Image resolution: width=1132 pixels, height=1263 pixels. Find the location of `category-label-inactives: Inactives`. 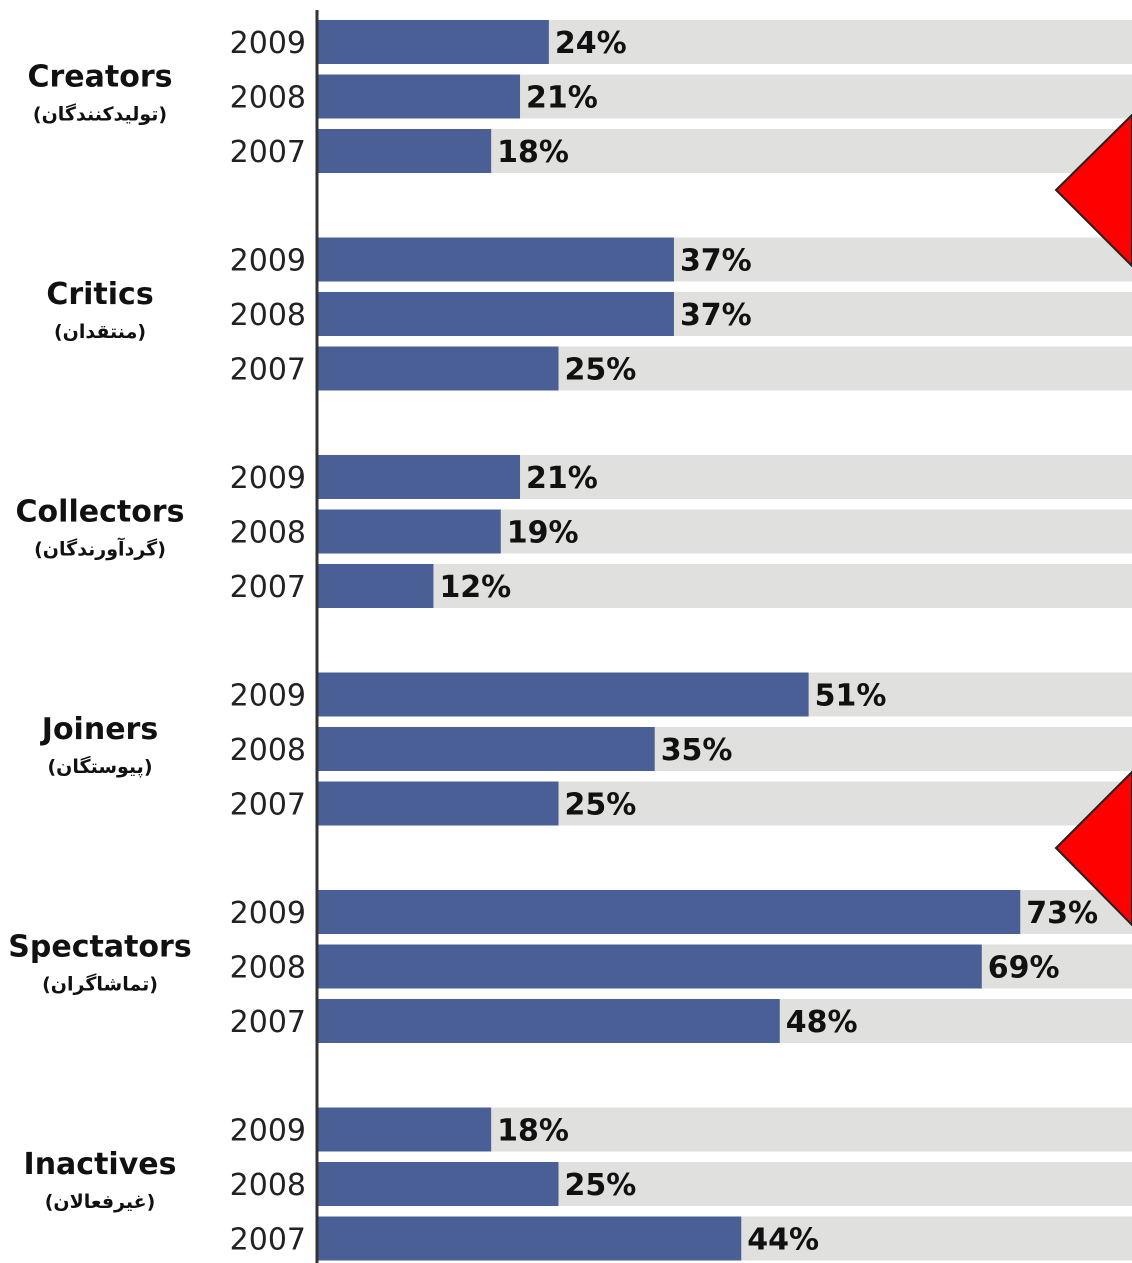

category-label-inactives: Inactives is located at coordinates (100, 1164).